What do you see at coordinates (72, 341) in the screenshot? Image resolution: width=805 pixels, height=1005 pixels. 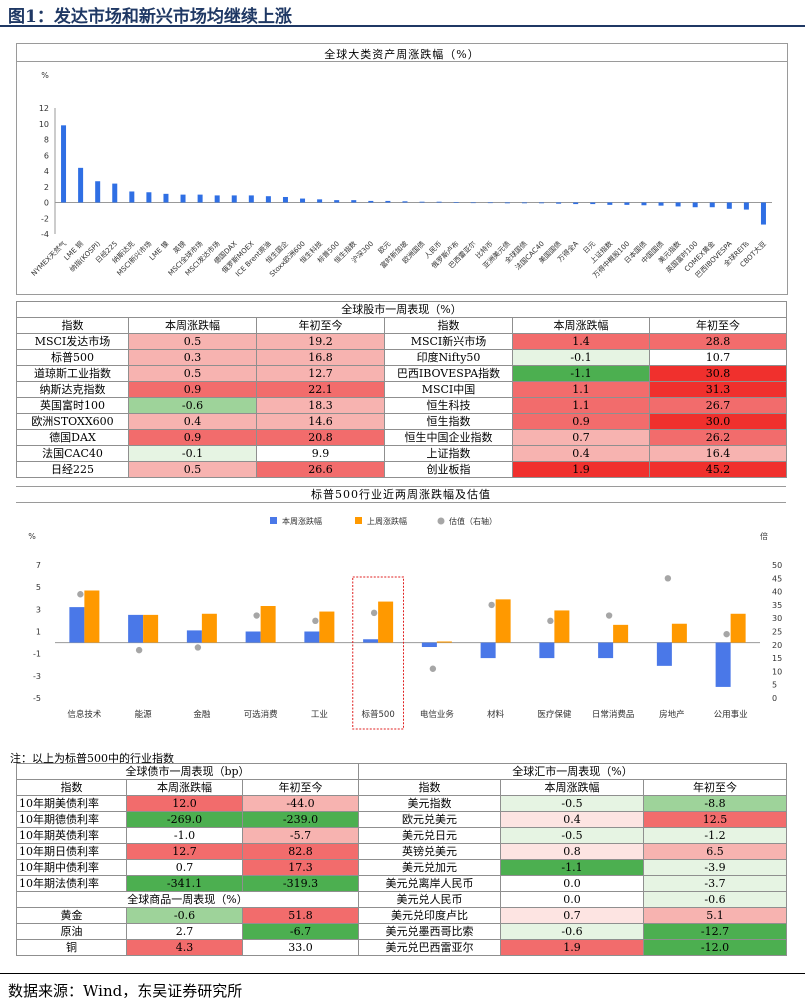 I see `index-name: MSCI发达市场` at bounding box center [72, 341].